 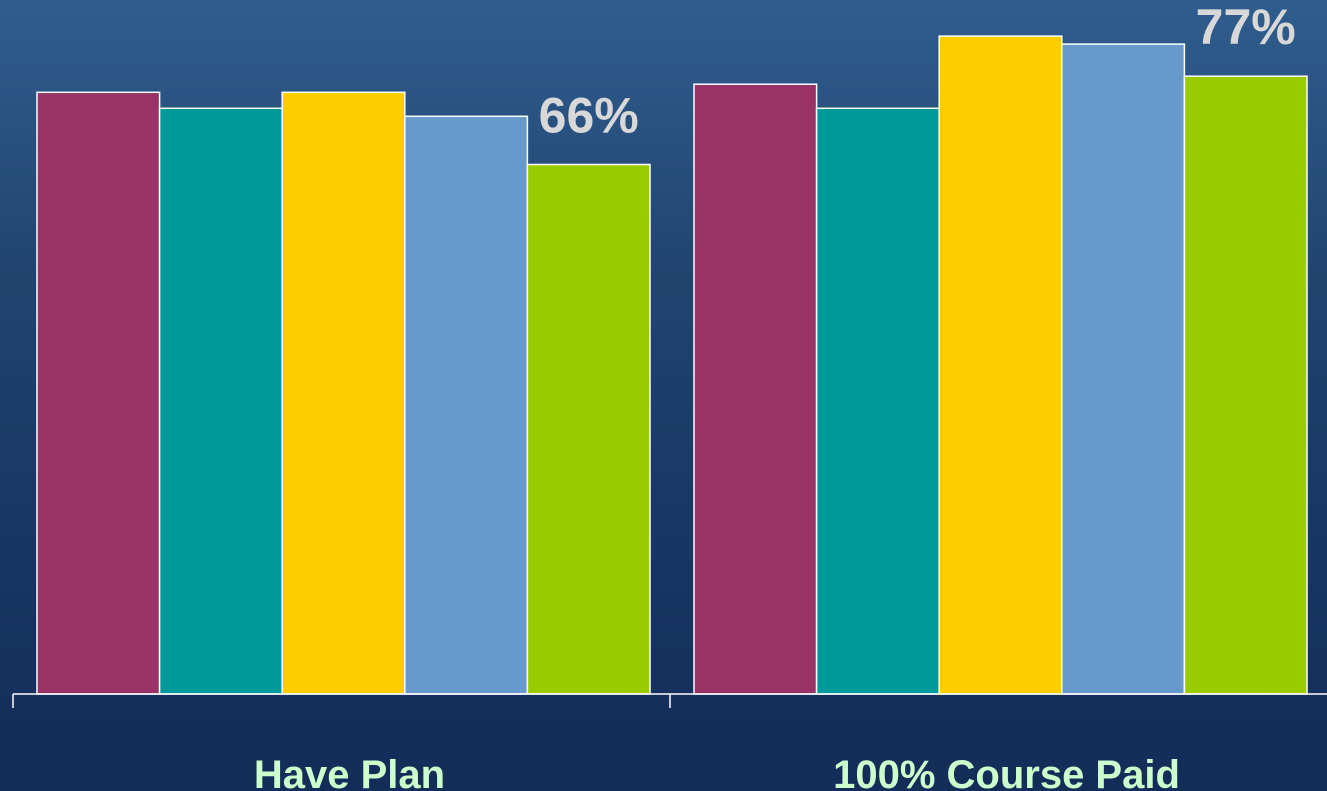 I want to click on x-tick-label: 100% Course Paid, so click(x=1006, y=772).